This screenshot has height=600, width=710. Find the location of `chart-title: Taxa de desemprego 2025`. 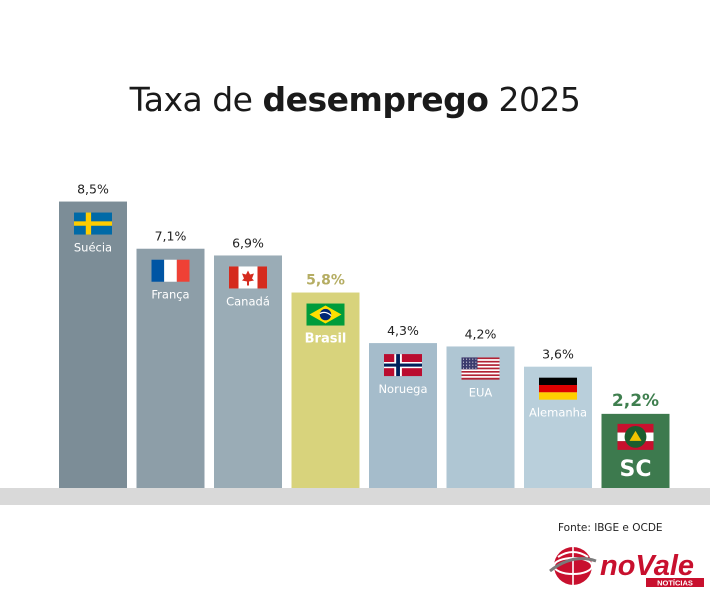

chart-title: Taxa de desemprego 2025 is located at coordinates (355, 99).